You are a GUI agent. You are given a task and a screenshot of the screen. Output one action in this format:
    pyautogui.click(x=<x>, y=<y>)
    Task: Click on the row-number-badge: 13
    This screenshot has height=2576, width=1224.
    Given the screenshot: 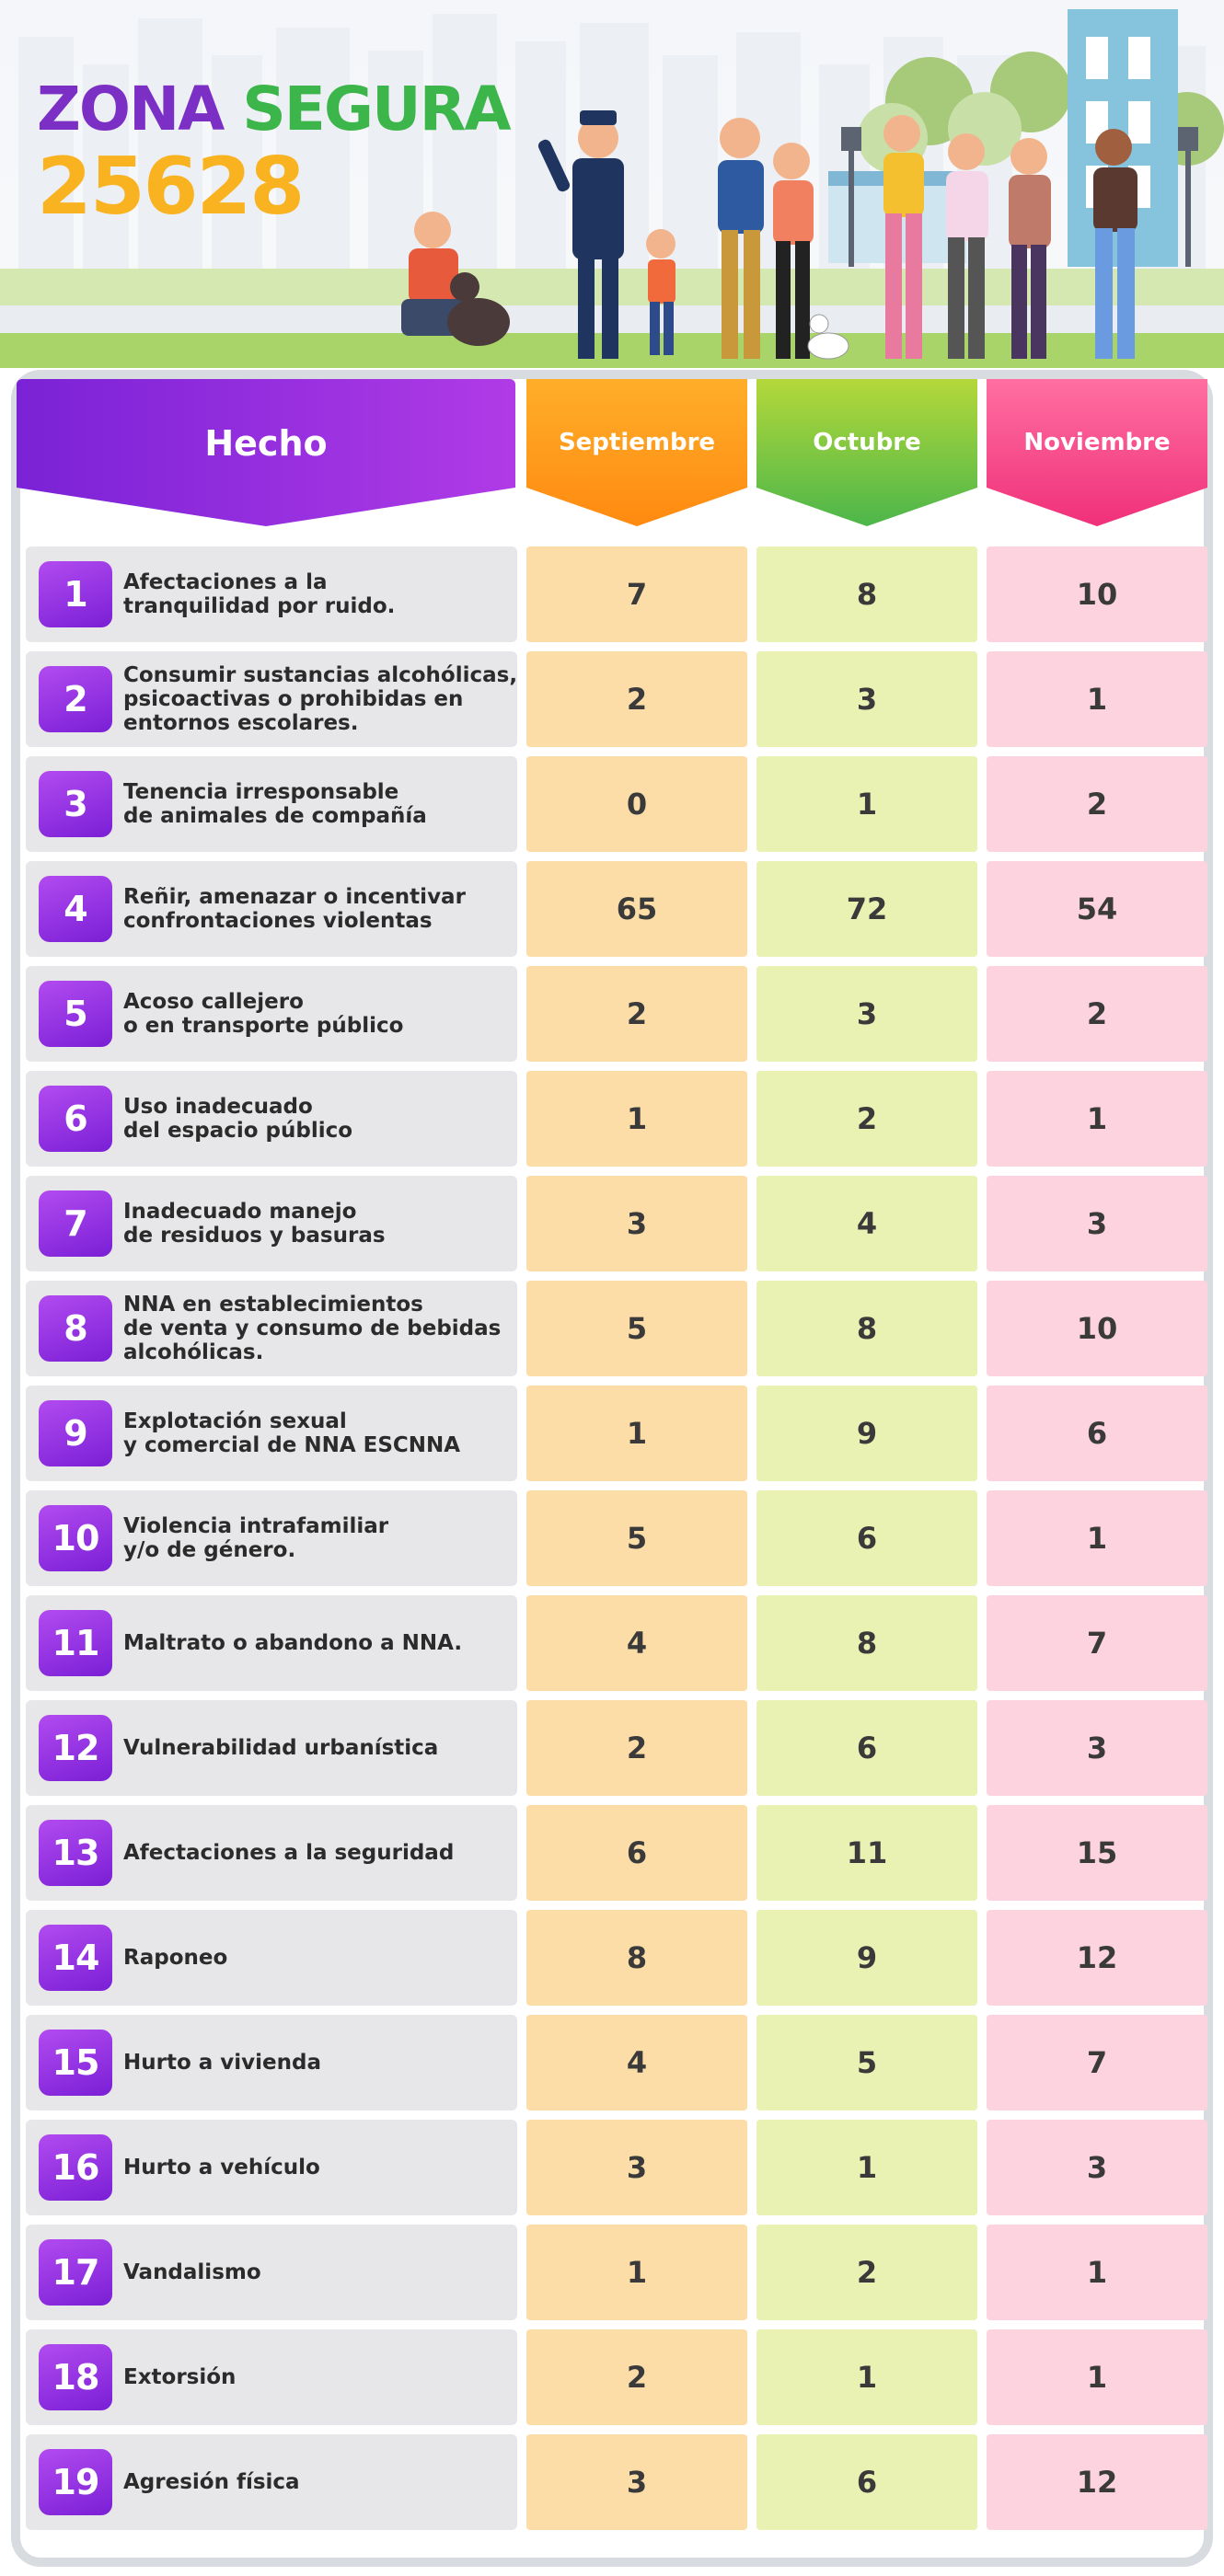 What is the action you would take?
    pyautogui.click(x=75, y=1853)
    